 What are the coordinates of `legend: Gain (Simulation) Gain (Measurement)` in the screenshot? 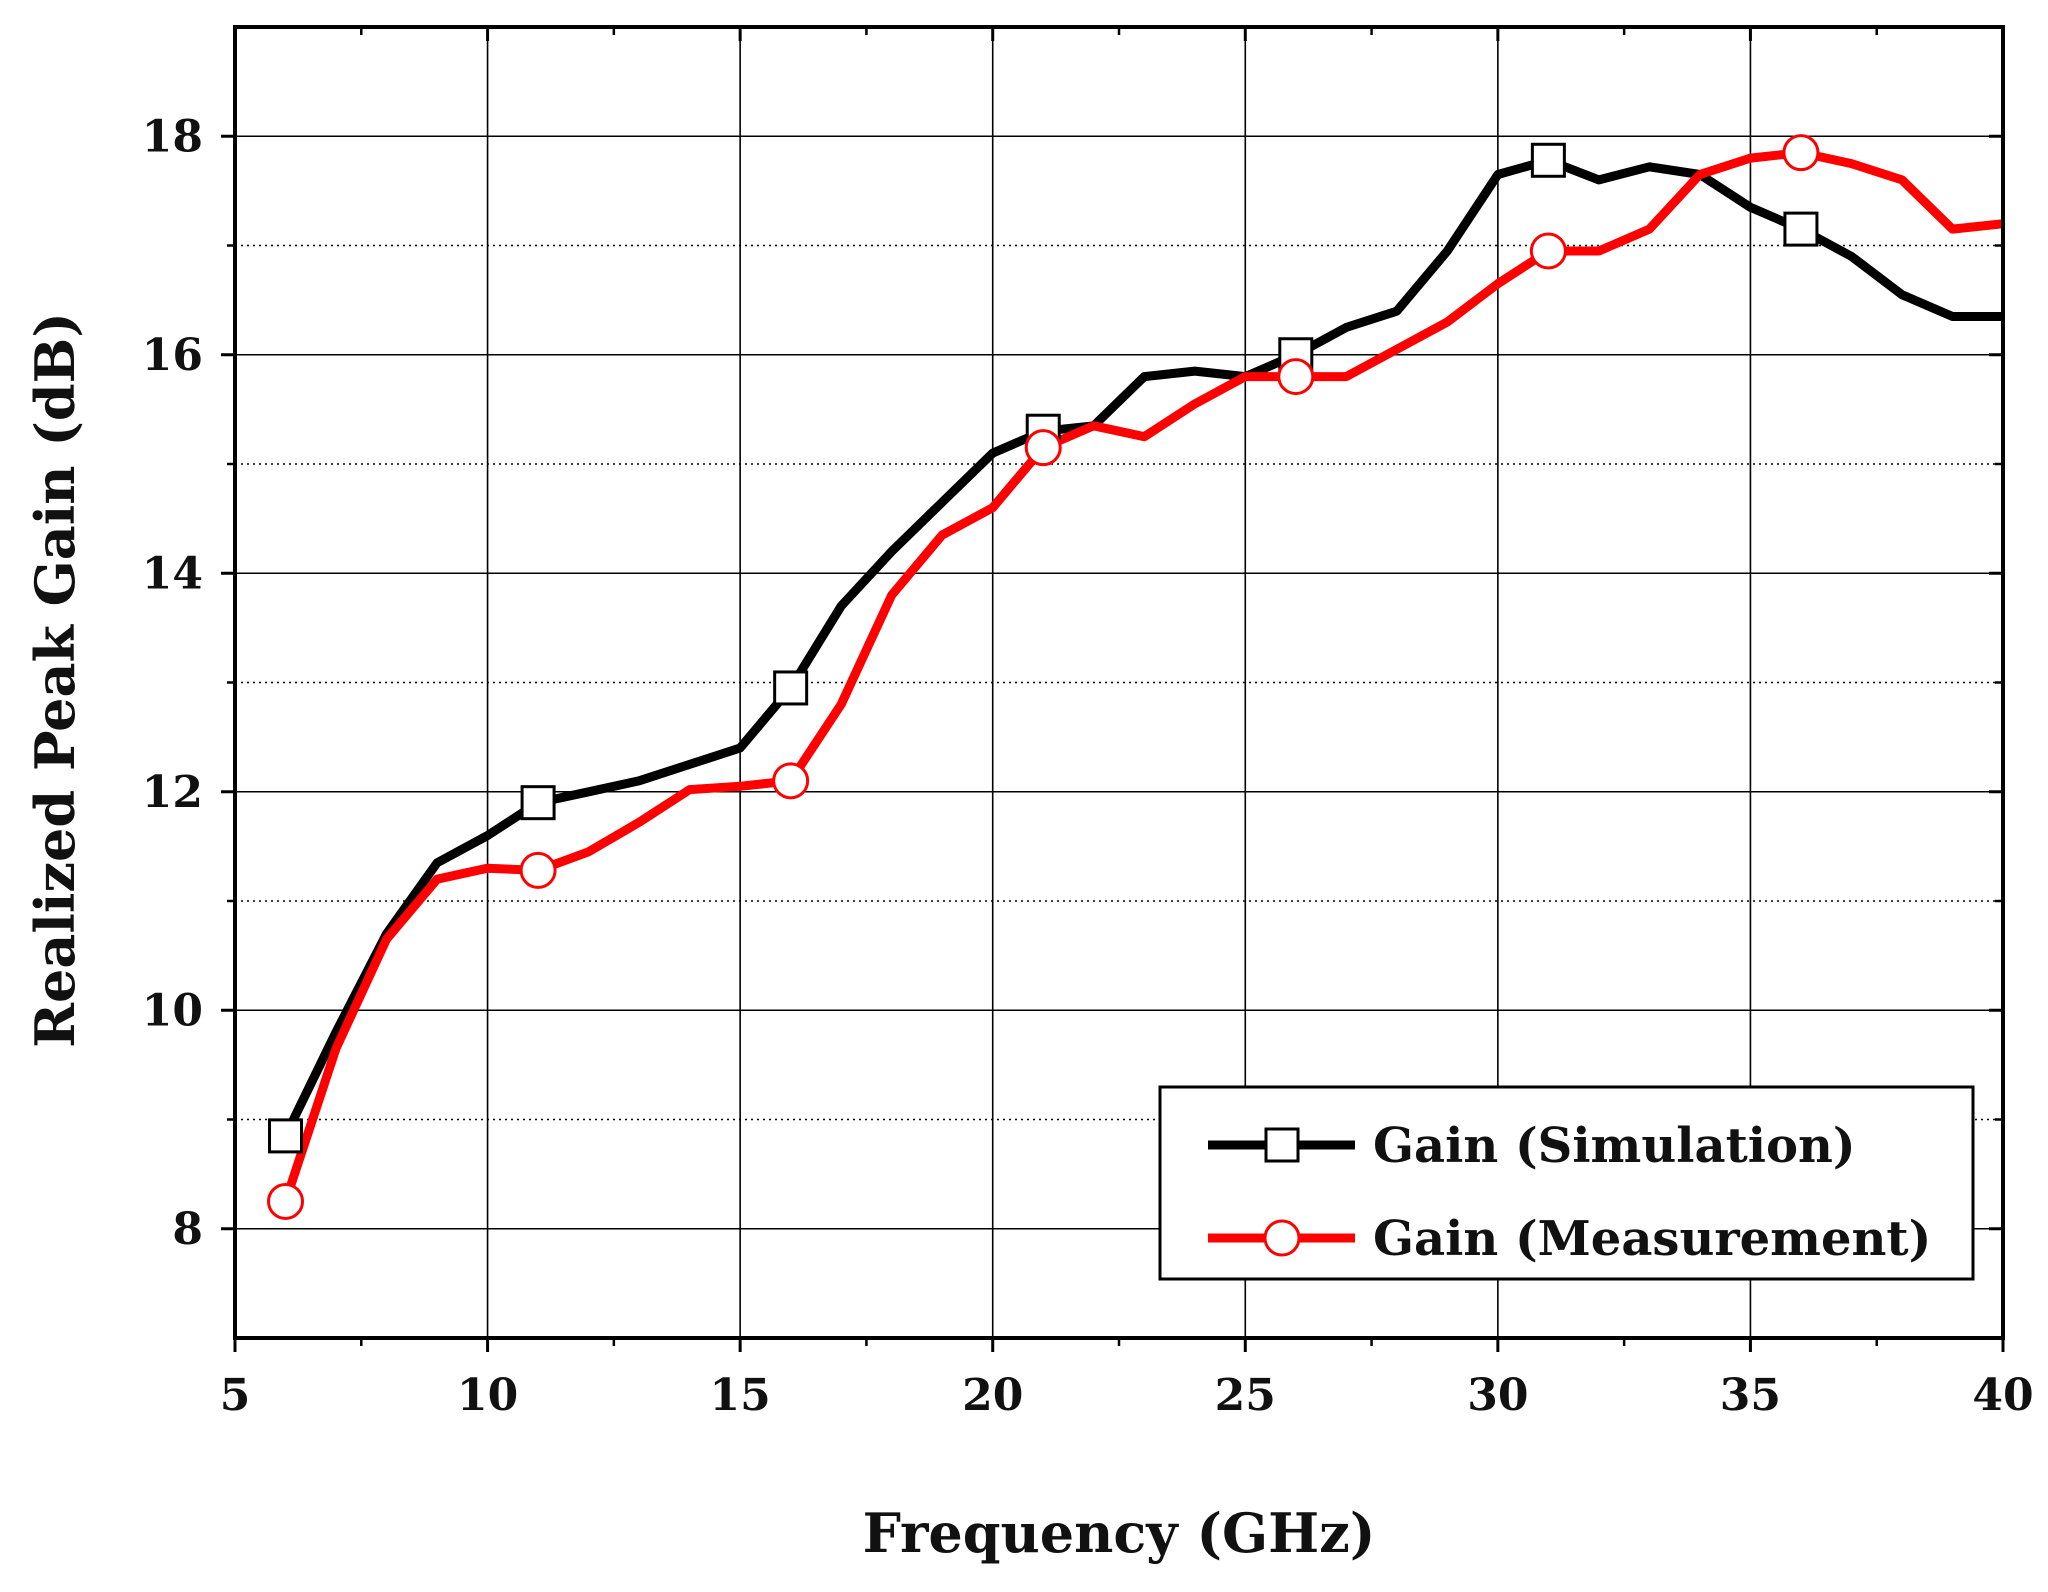 It's located at (1566, 1183).